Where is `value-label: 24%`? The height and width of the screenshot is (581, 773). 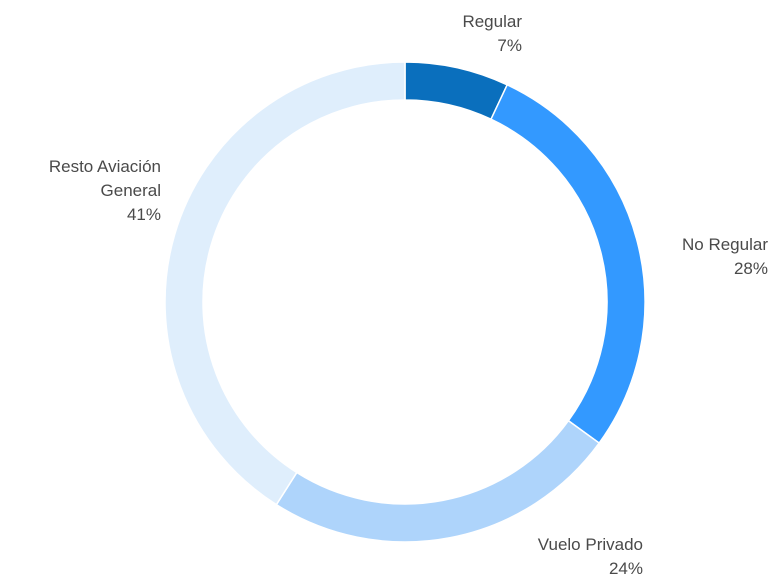
value-label: 24% is located at coordinates (625, 568).